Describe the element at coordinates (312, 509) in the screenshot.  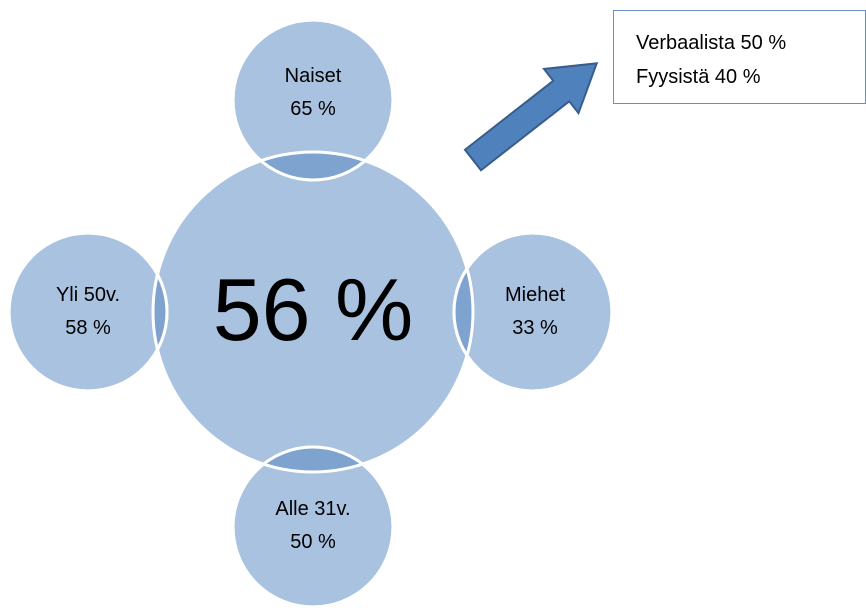
I see `segment-label: Alle 31v.` at that location.